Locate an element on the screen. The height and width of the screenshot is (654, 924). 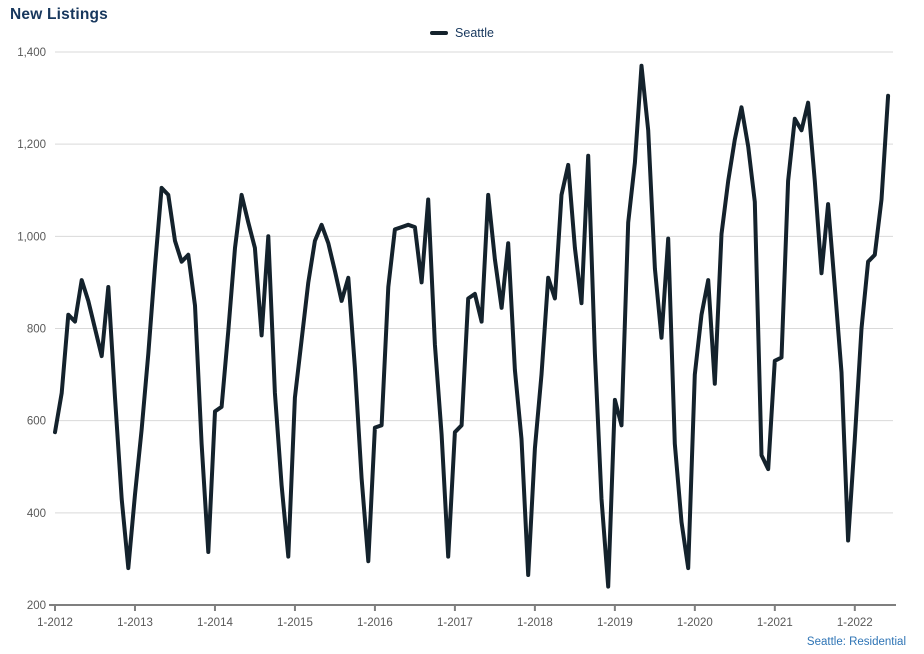
legend: Seattle is located at coordinates (462, 33).